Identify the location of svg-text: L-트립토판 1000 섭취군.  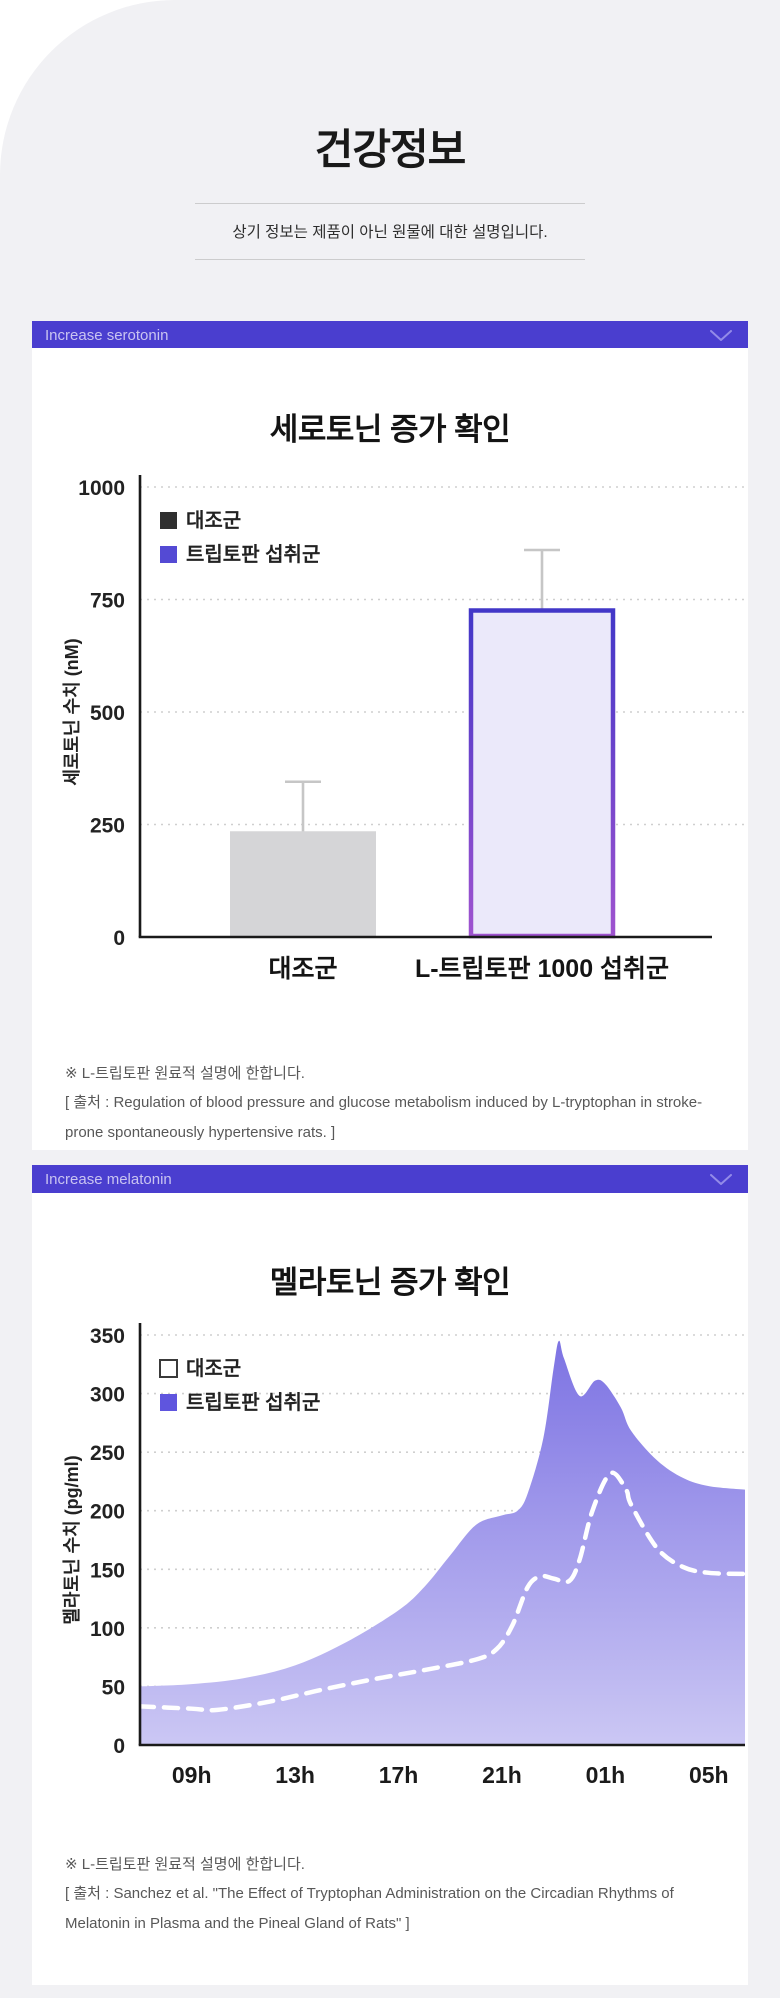
(542, 969).